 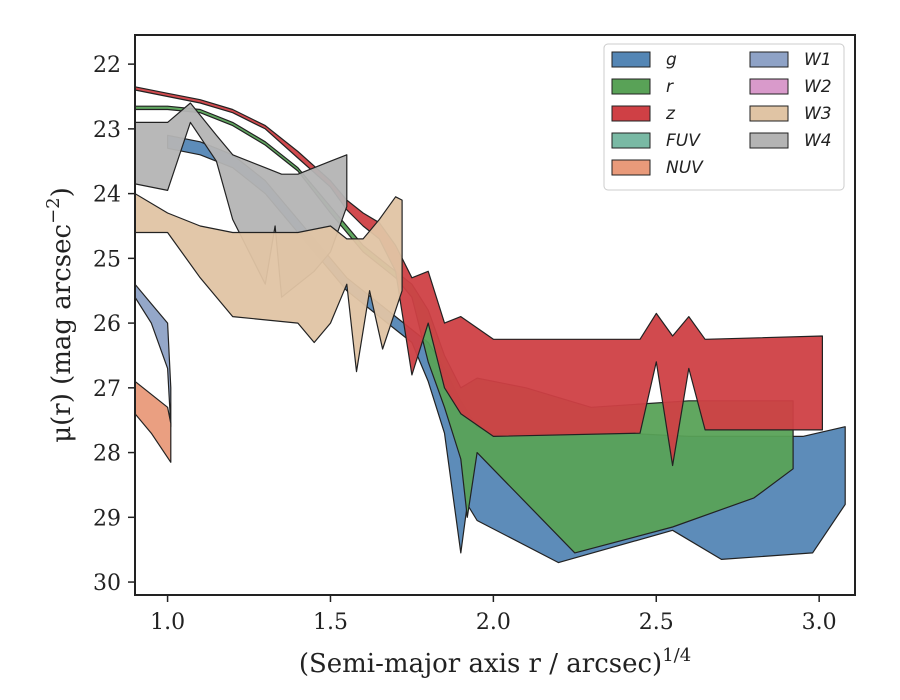 What do you see at coordinates (769, 113) in the screenshot?
I see `legend-swatch-w3` at bounding box center [769, 113].